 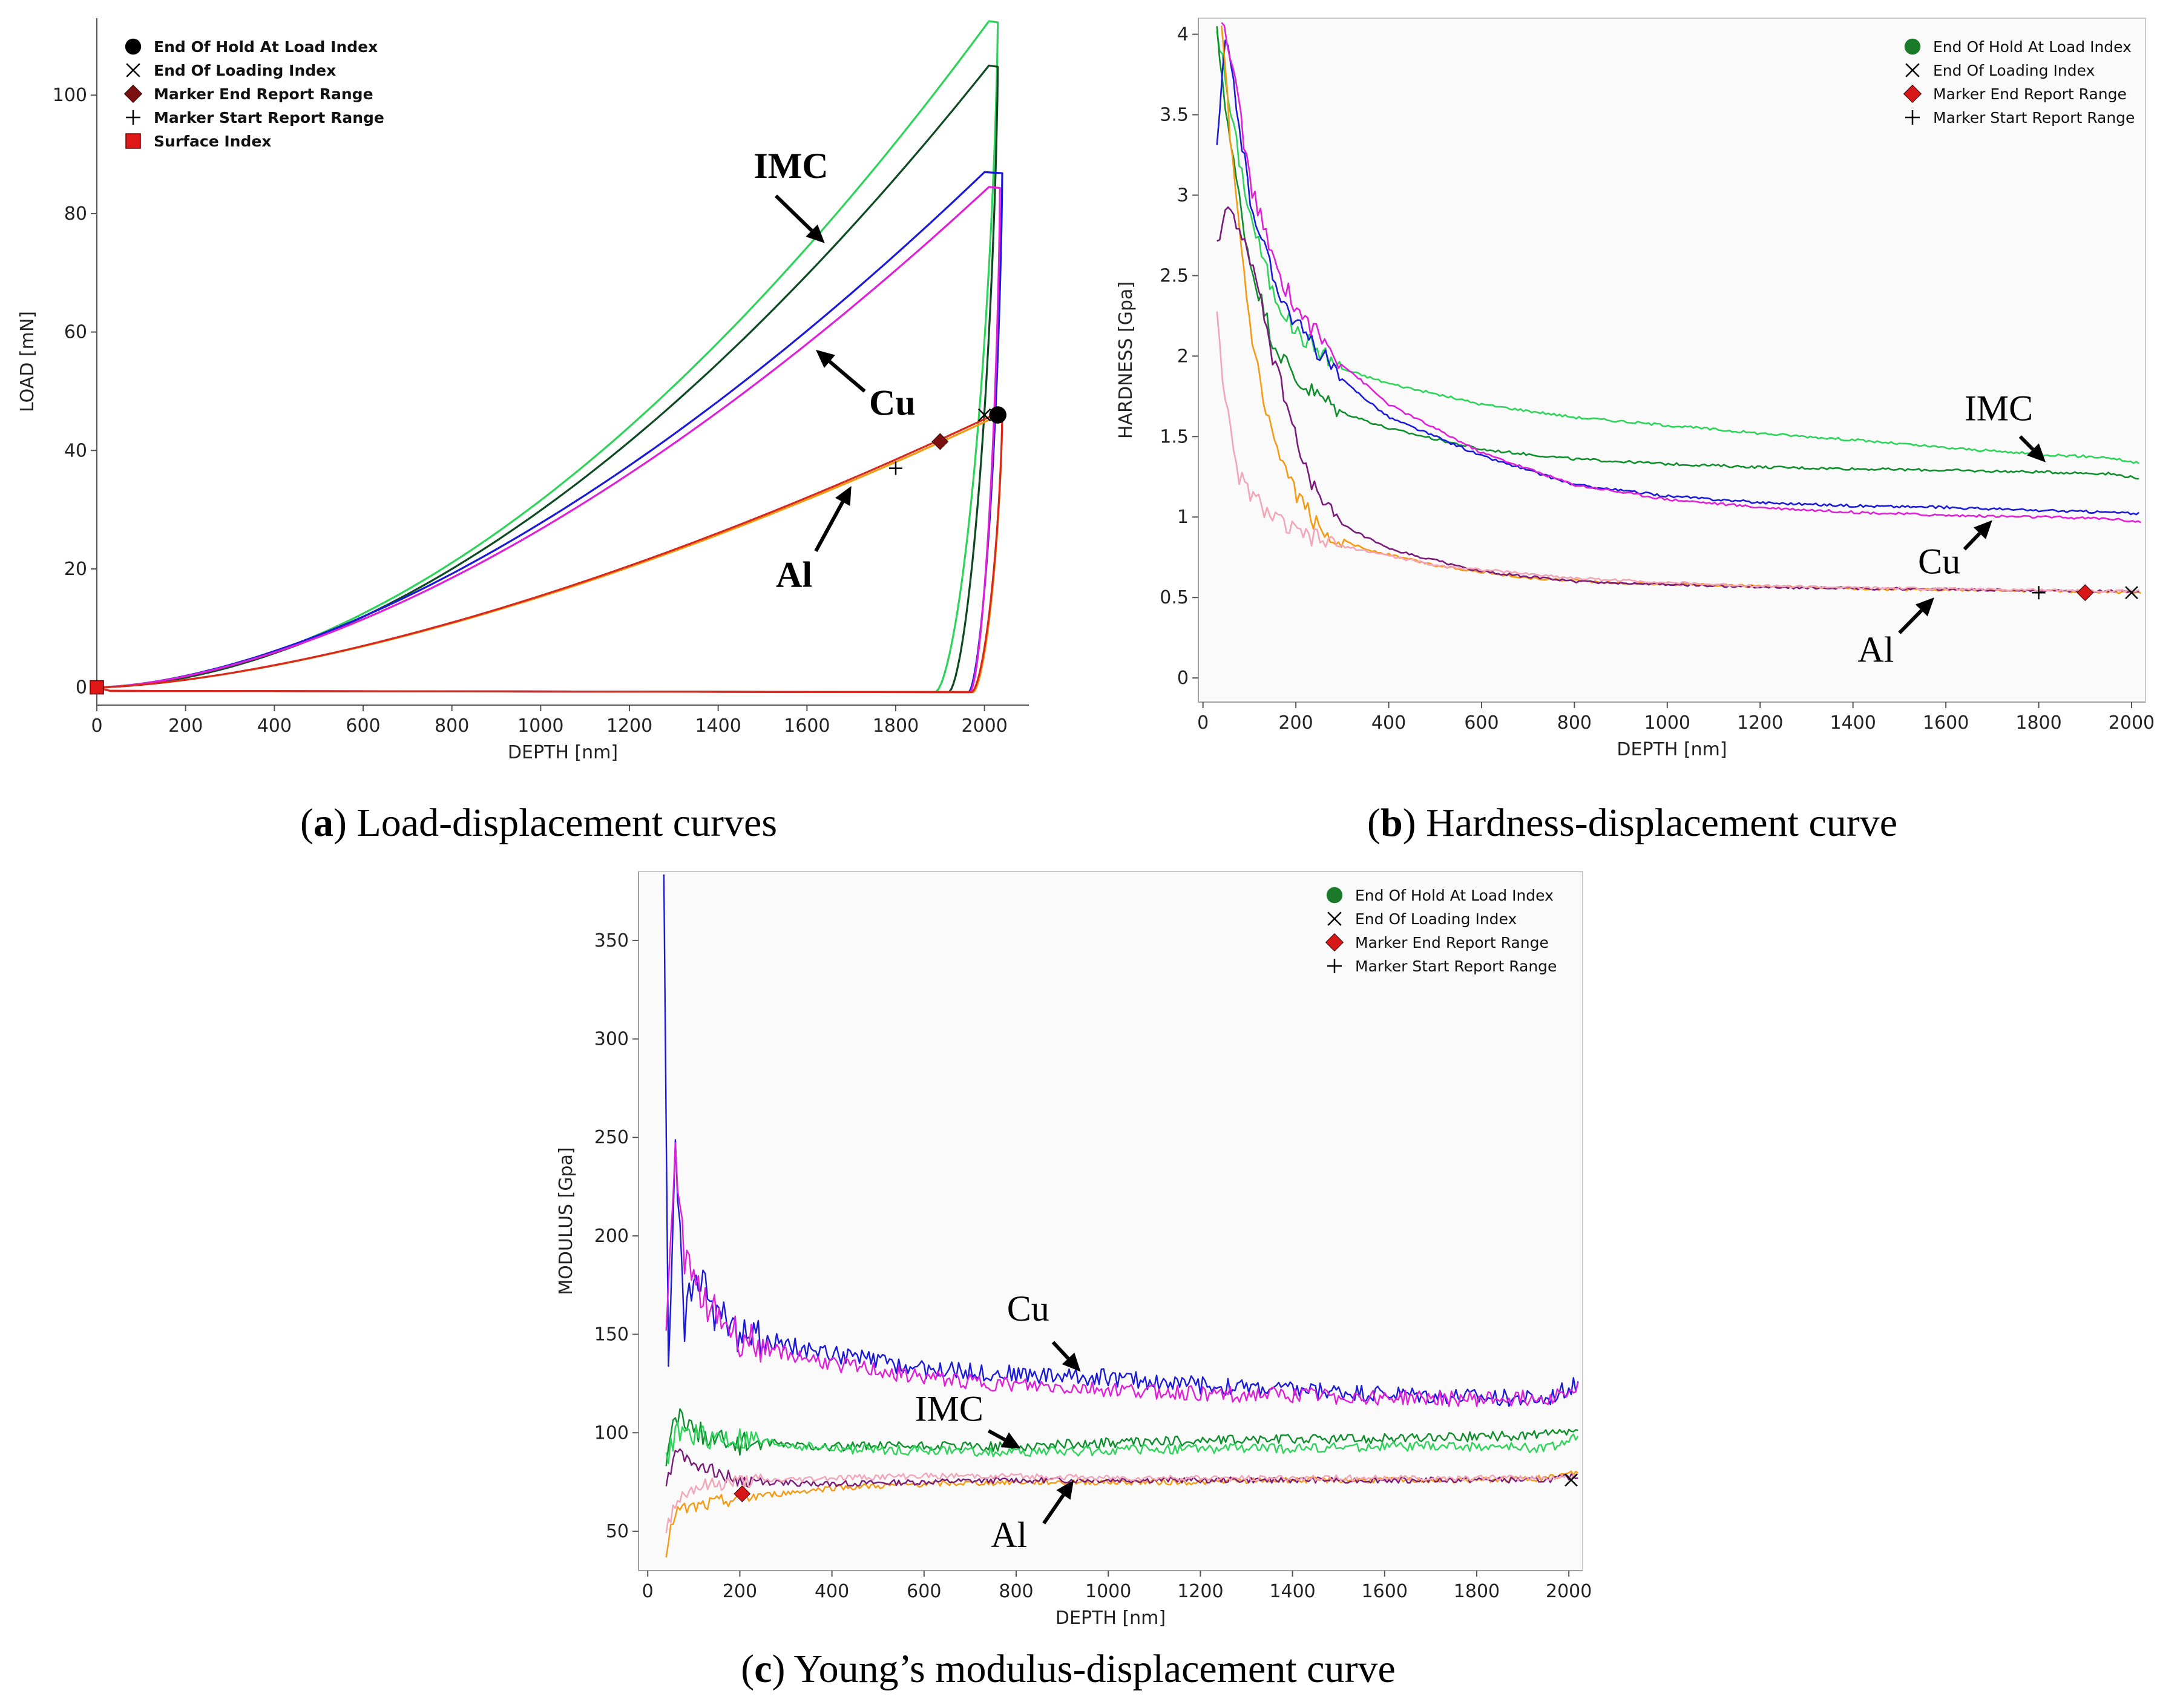 What do you see at coordinates (1174, 597) in the screenshot?
I see `y-tick-label: 0.5` at bounding box center [1174, 597].